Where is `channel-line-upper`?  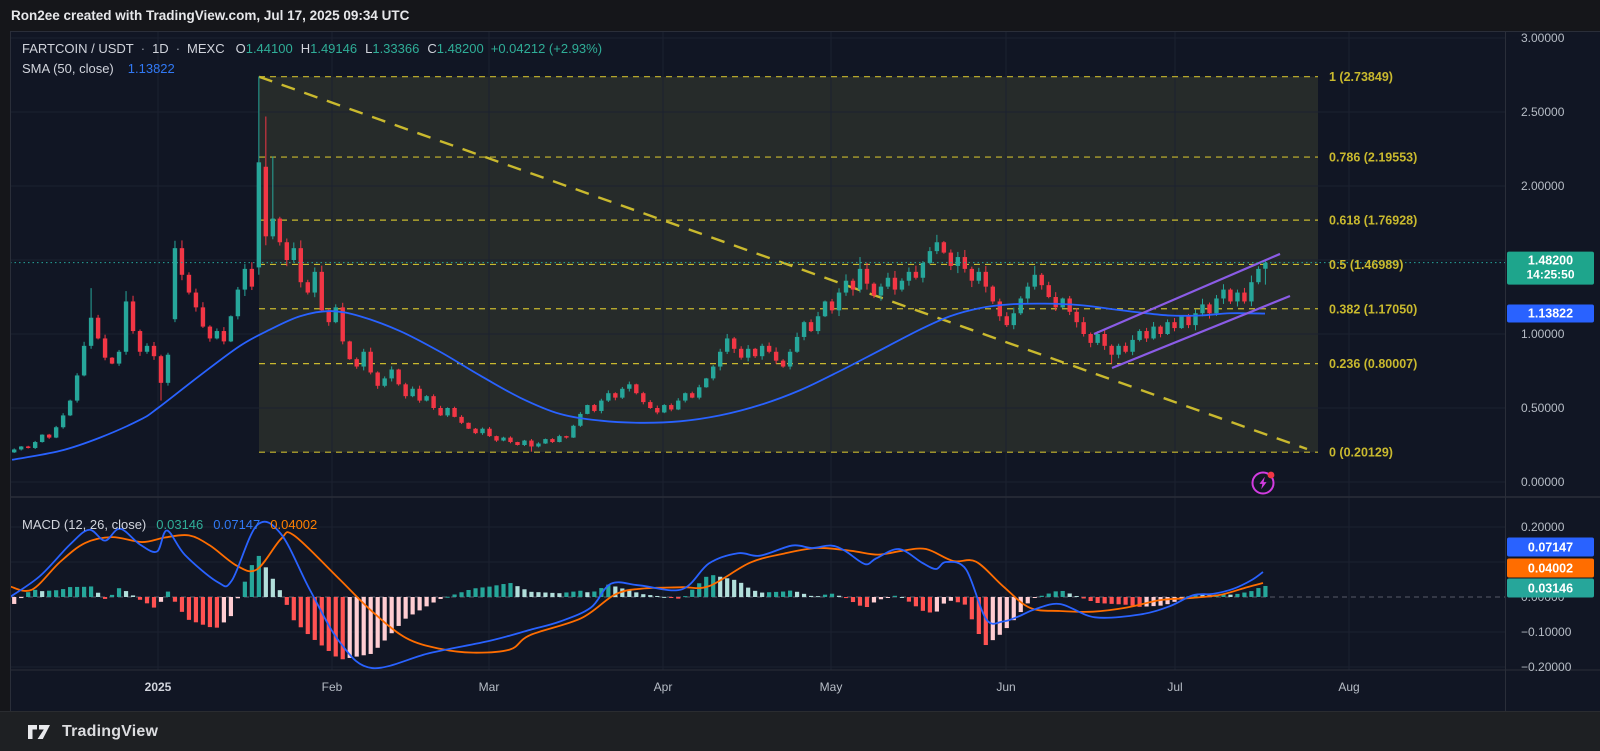
channel-line-upper is located at coordinates (1187, 294).